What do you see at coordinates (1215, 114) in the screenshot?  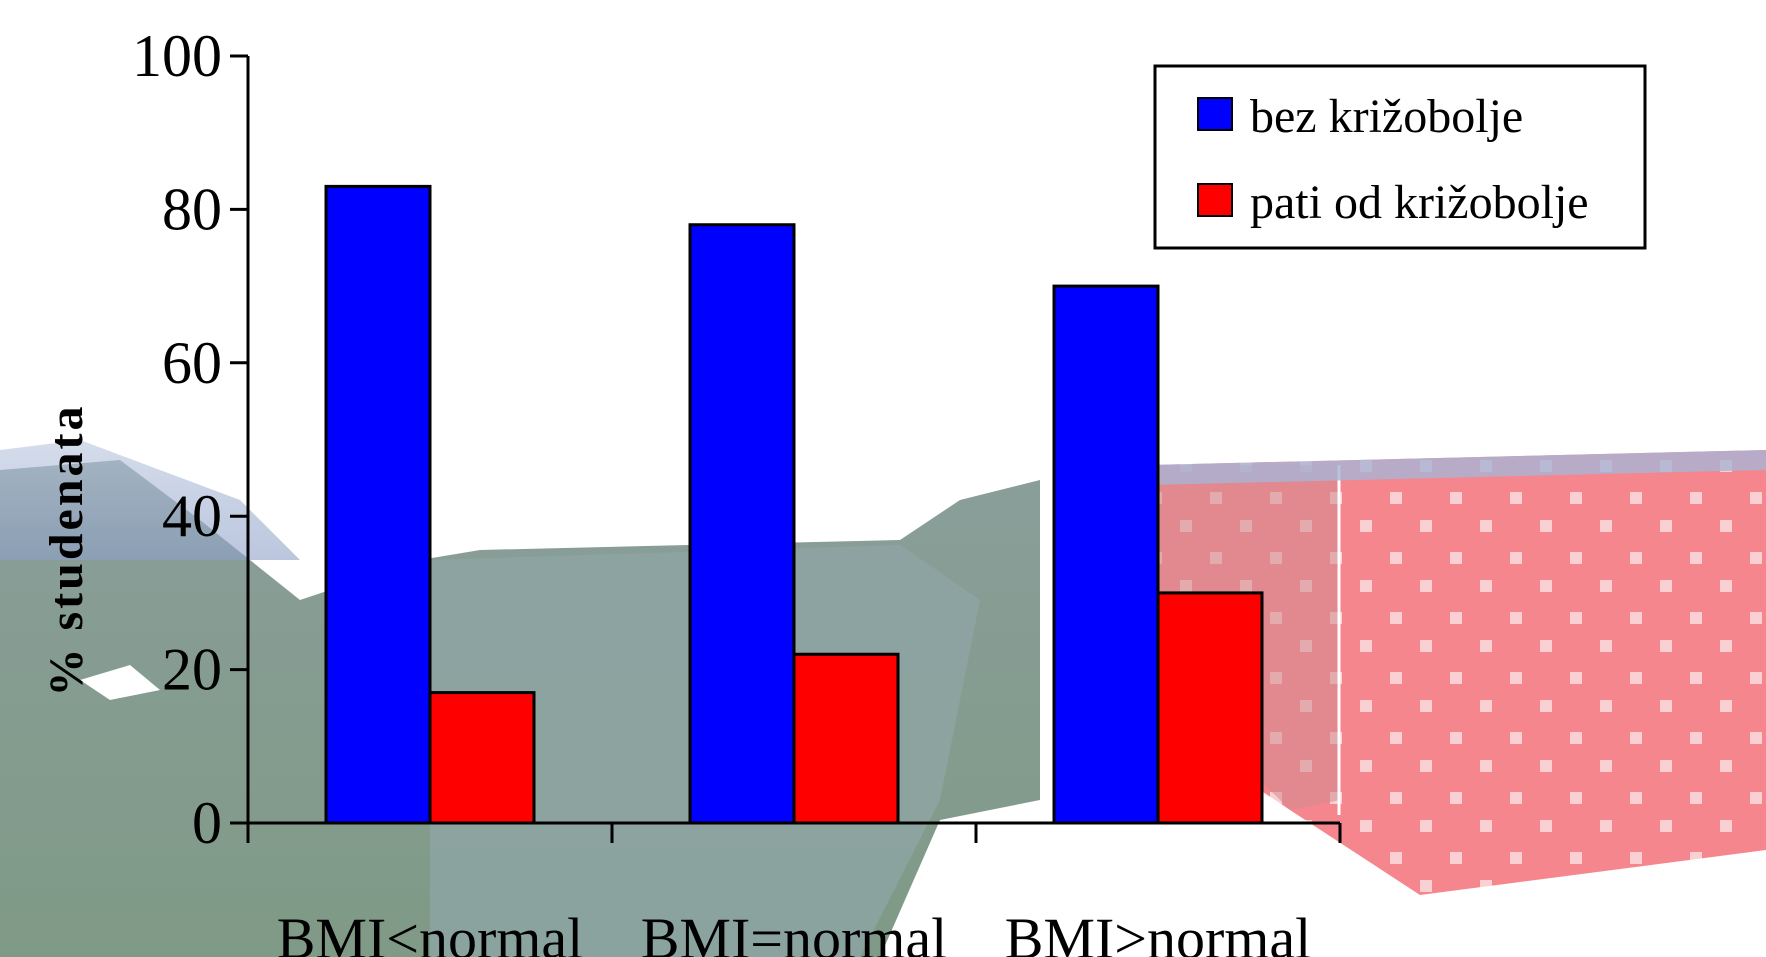 I see `legend-swatch-bez-krizobolje` at bounding box center [1215, 114].